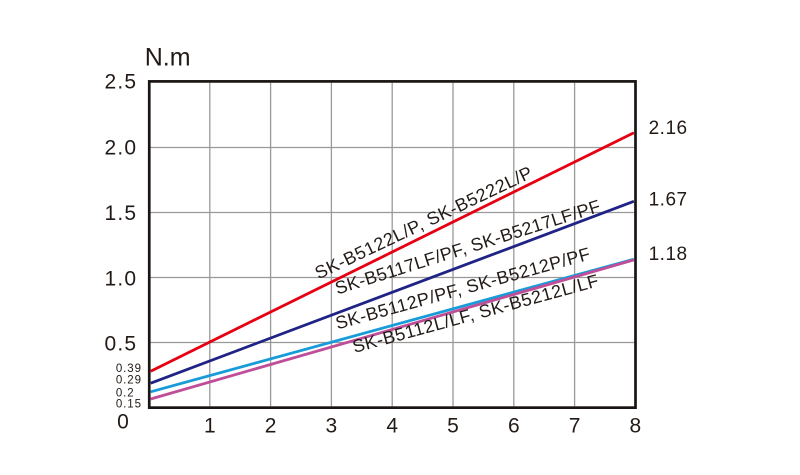 The height and width of the screenshot is (475, 800). What do you see at coordinates (121, 213) in the screenshot?
I see `svg-text: 1.5` at bounding box center [121, 213].